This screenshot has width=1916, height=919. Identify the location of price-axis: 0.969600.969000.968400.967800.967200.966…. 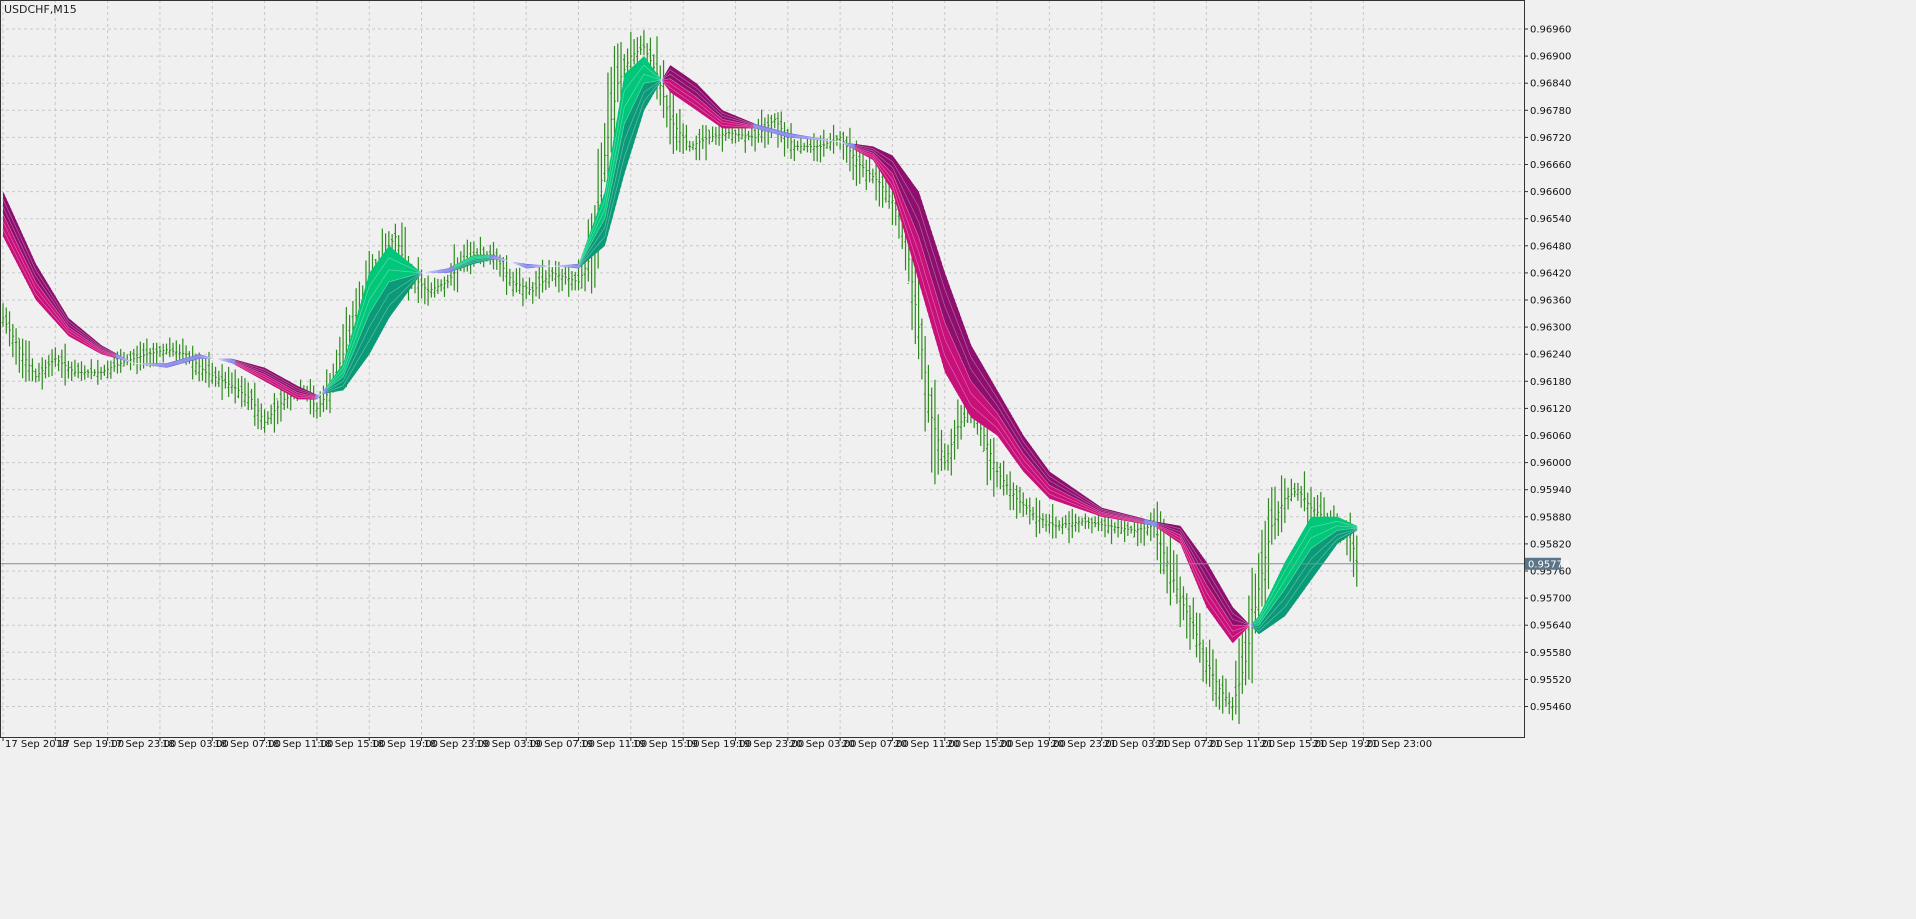
(1547, 369).